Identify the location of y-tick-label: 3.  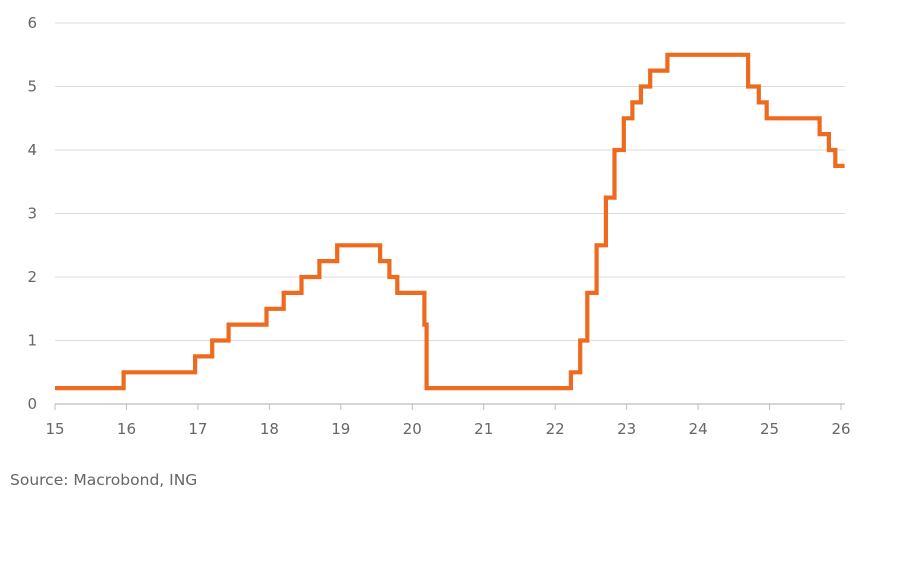
(32, 214).